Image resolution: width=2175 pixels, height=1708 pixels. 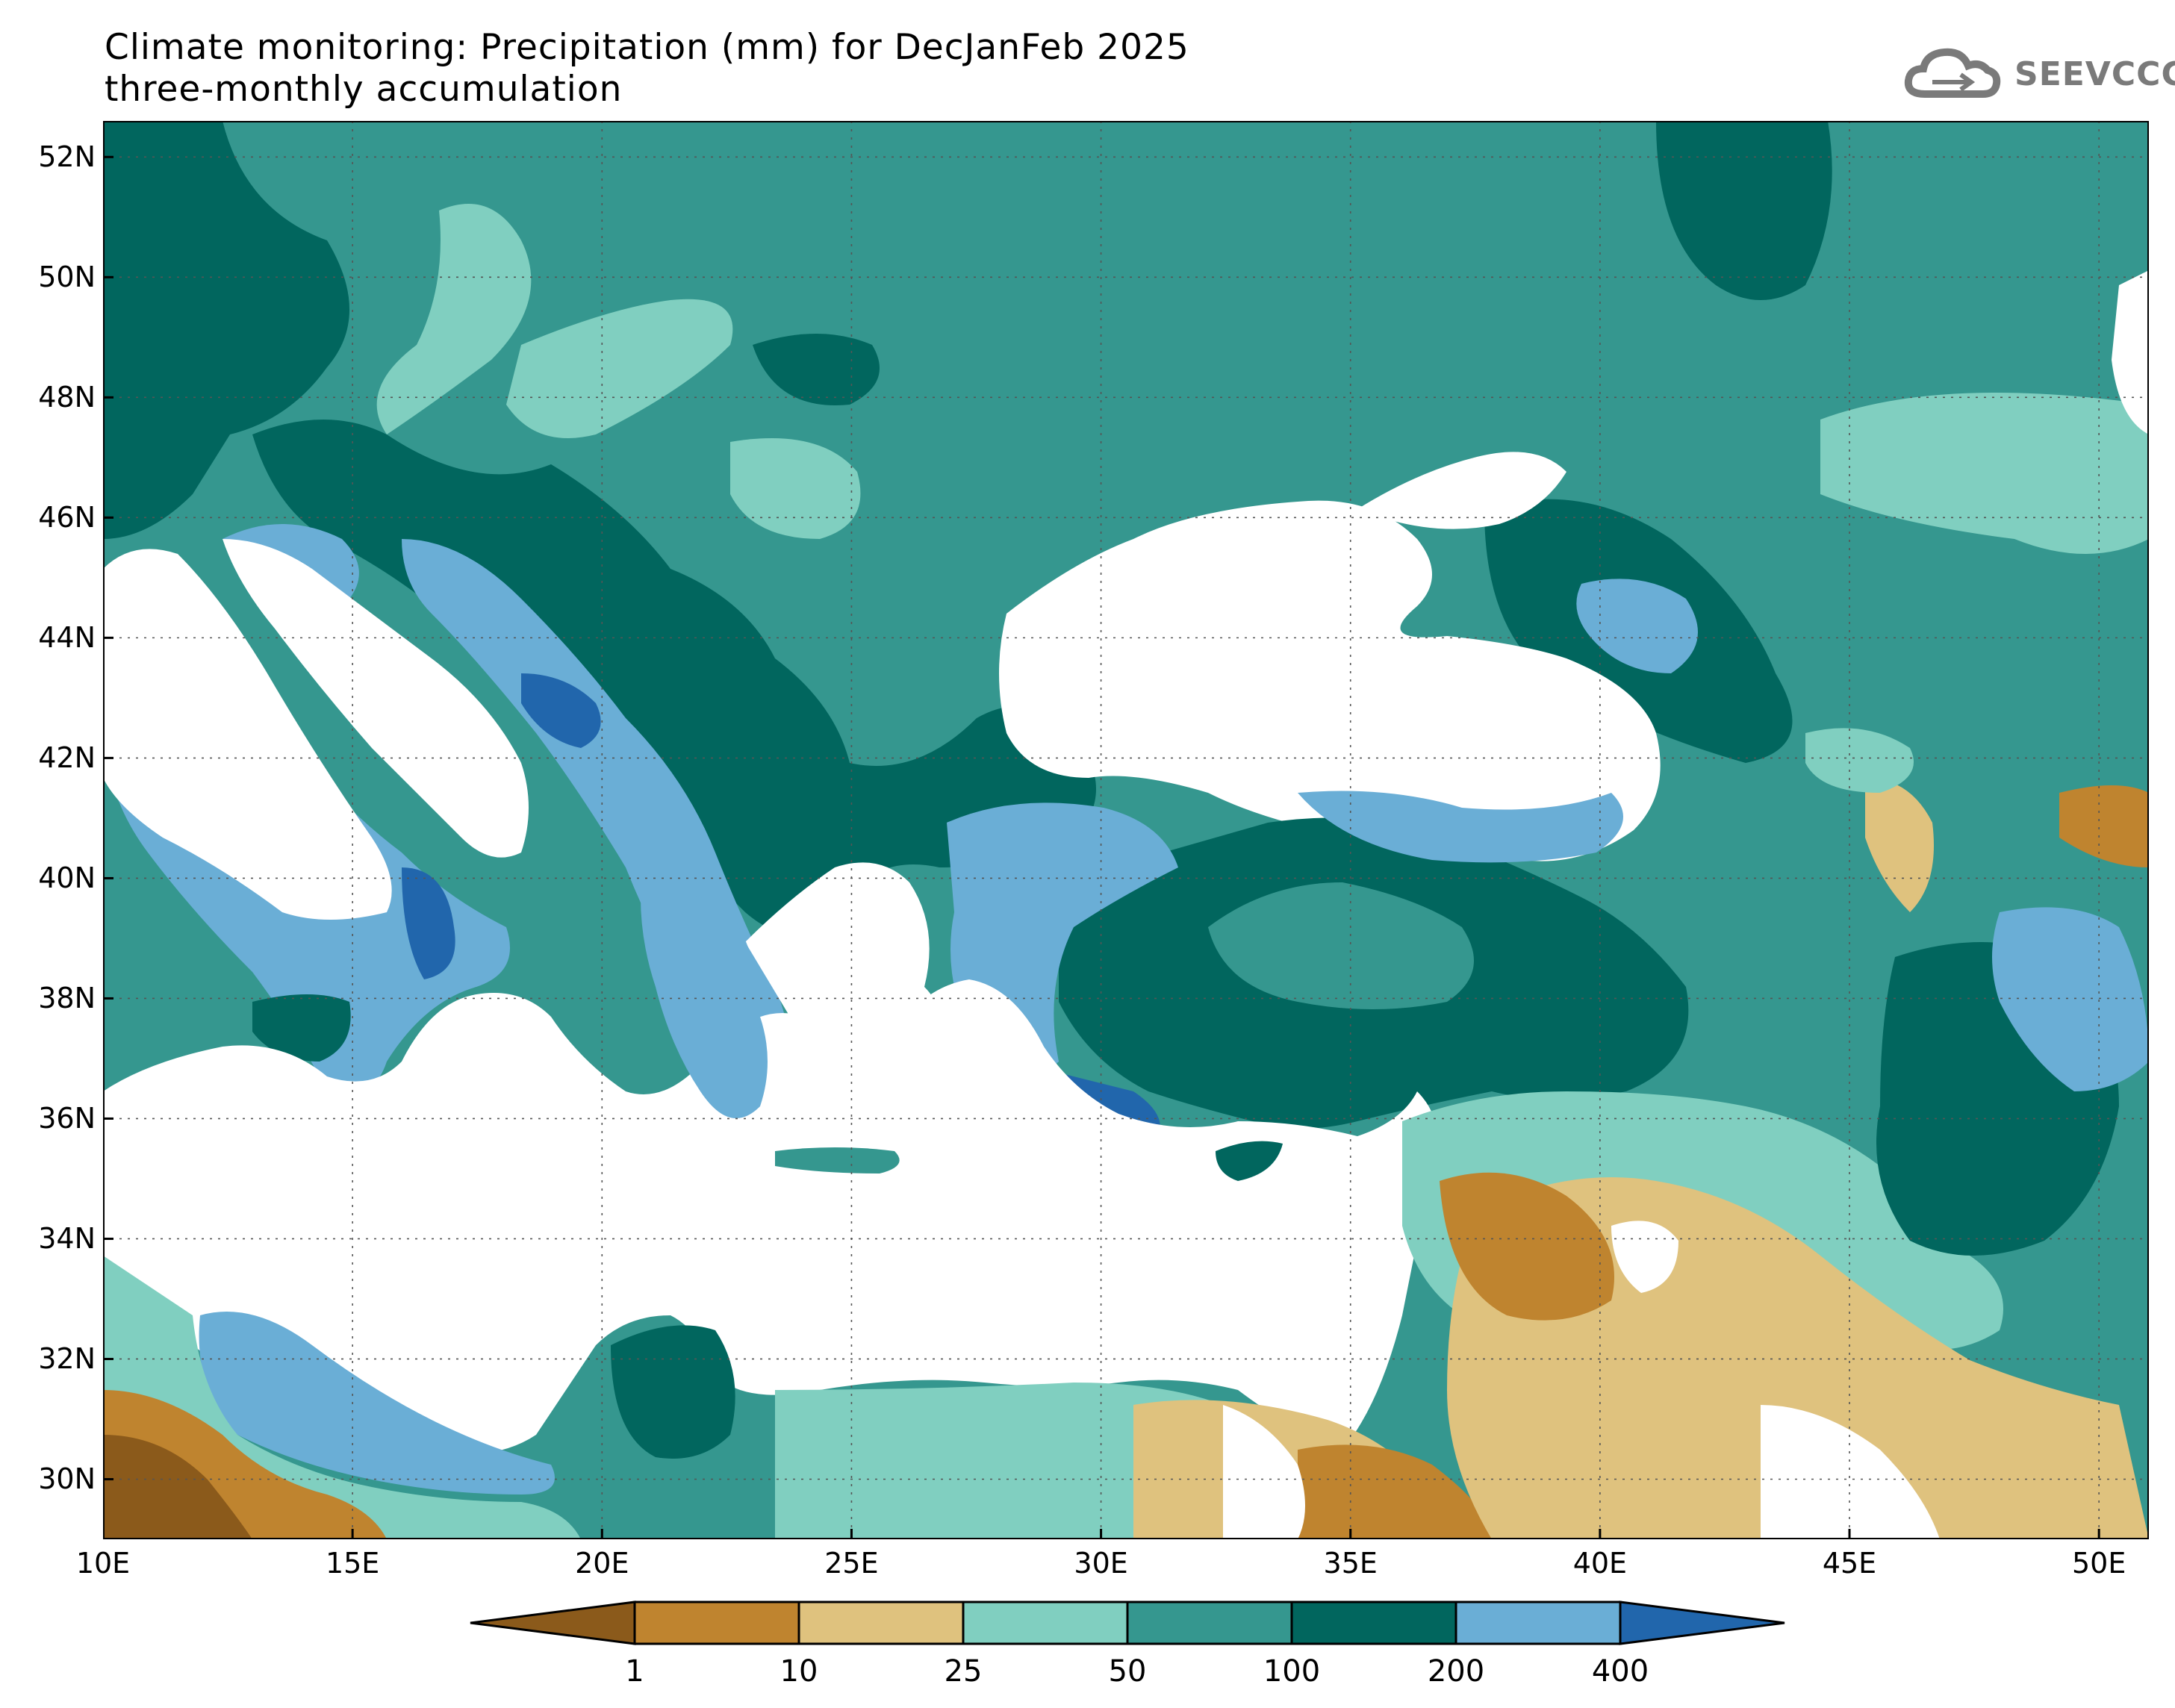 What do you see at coordinates (561, 710) in the screenshot?
I see `region-montenegro-dark` at bounding box center [561, 710].